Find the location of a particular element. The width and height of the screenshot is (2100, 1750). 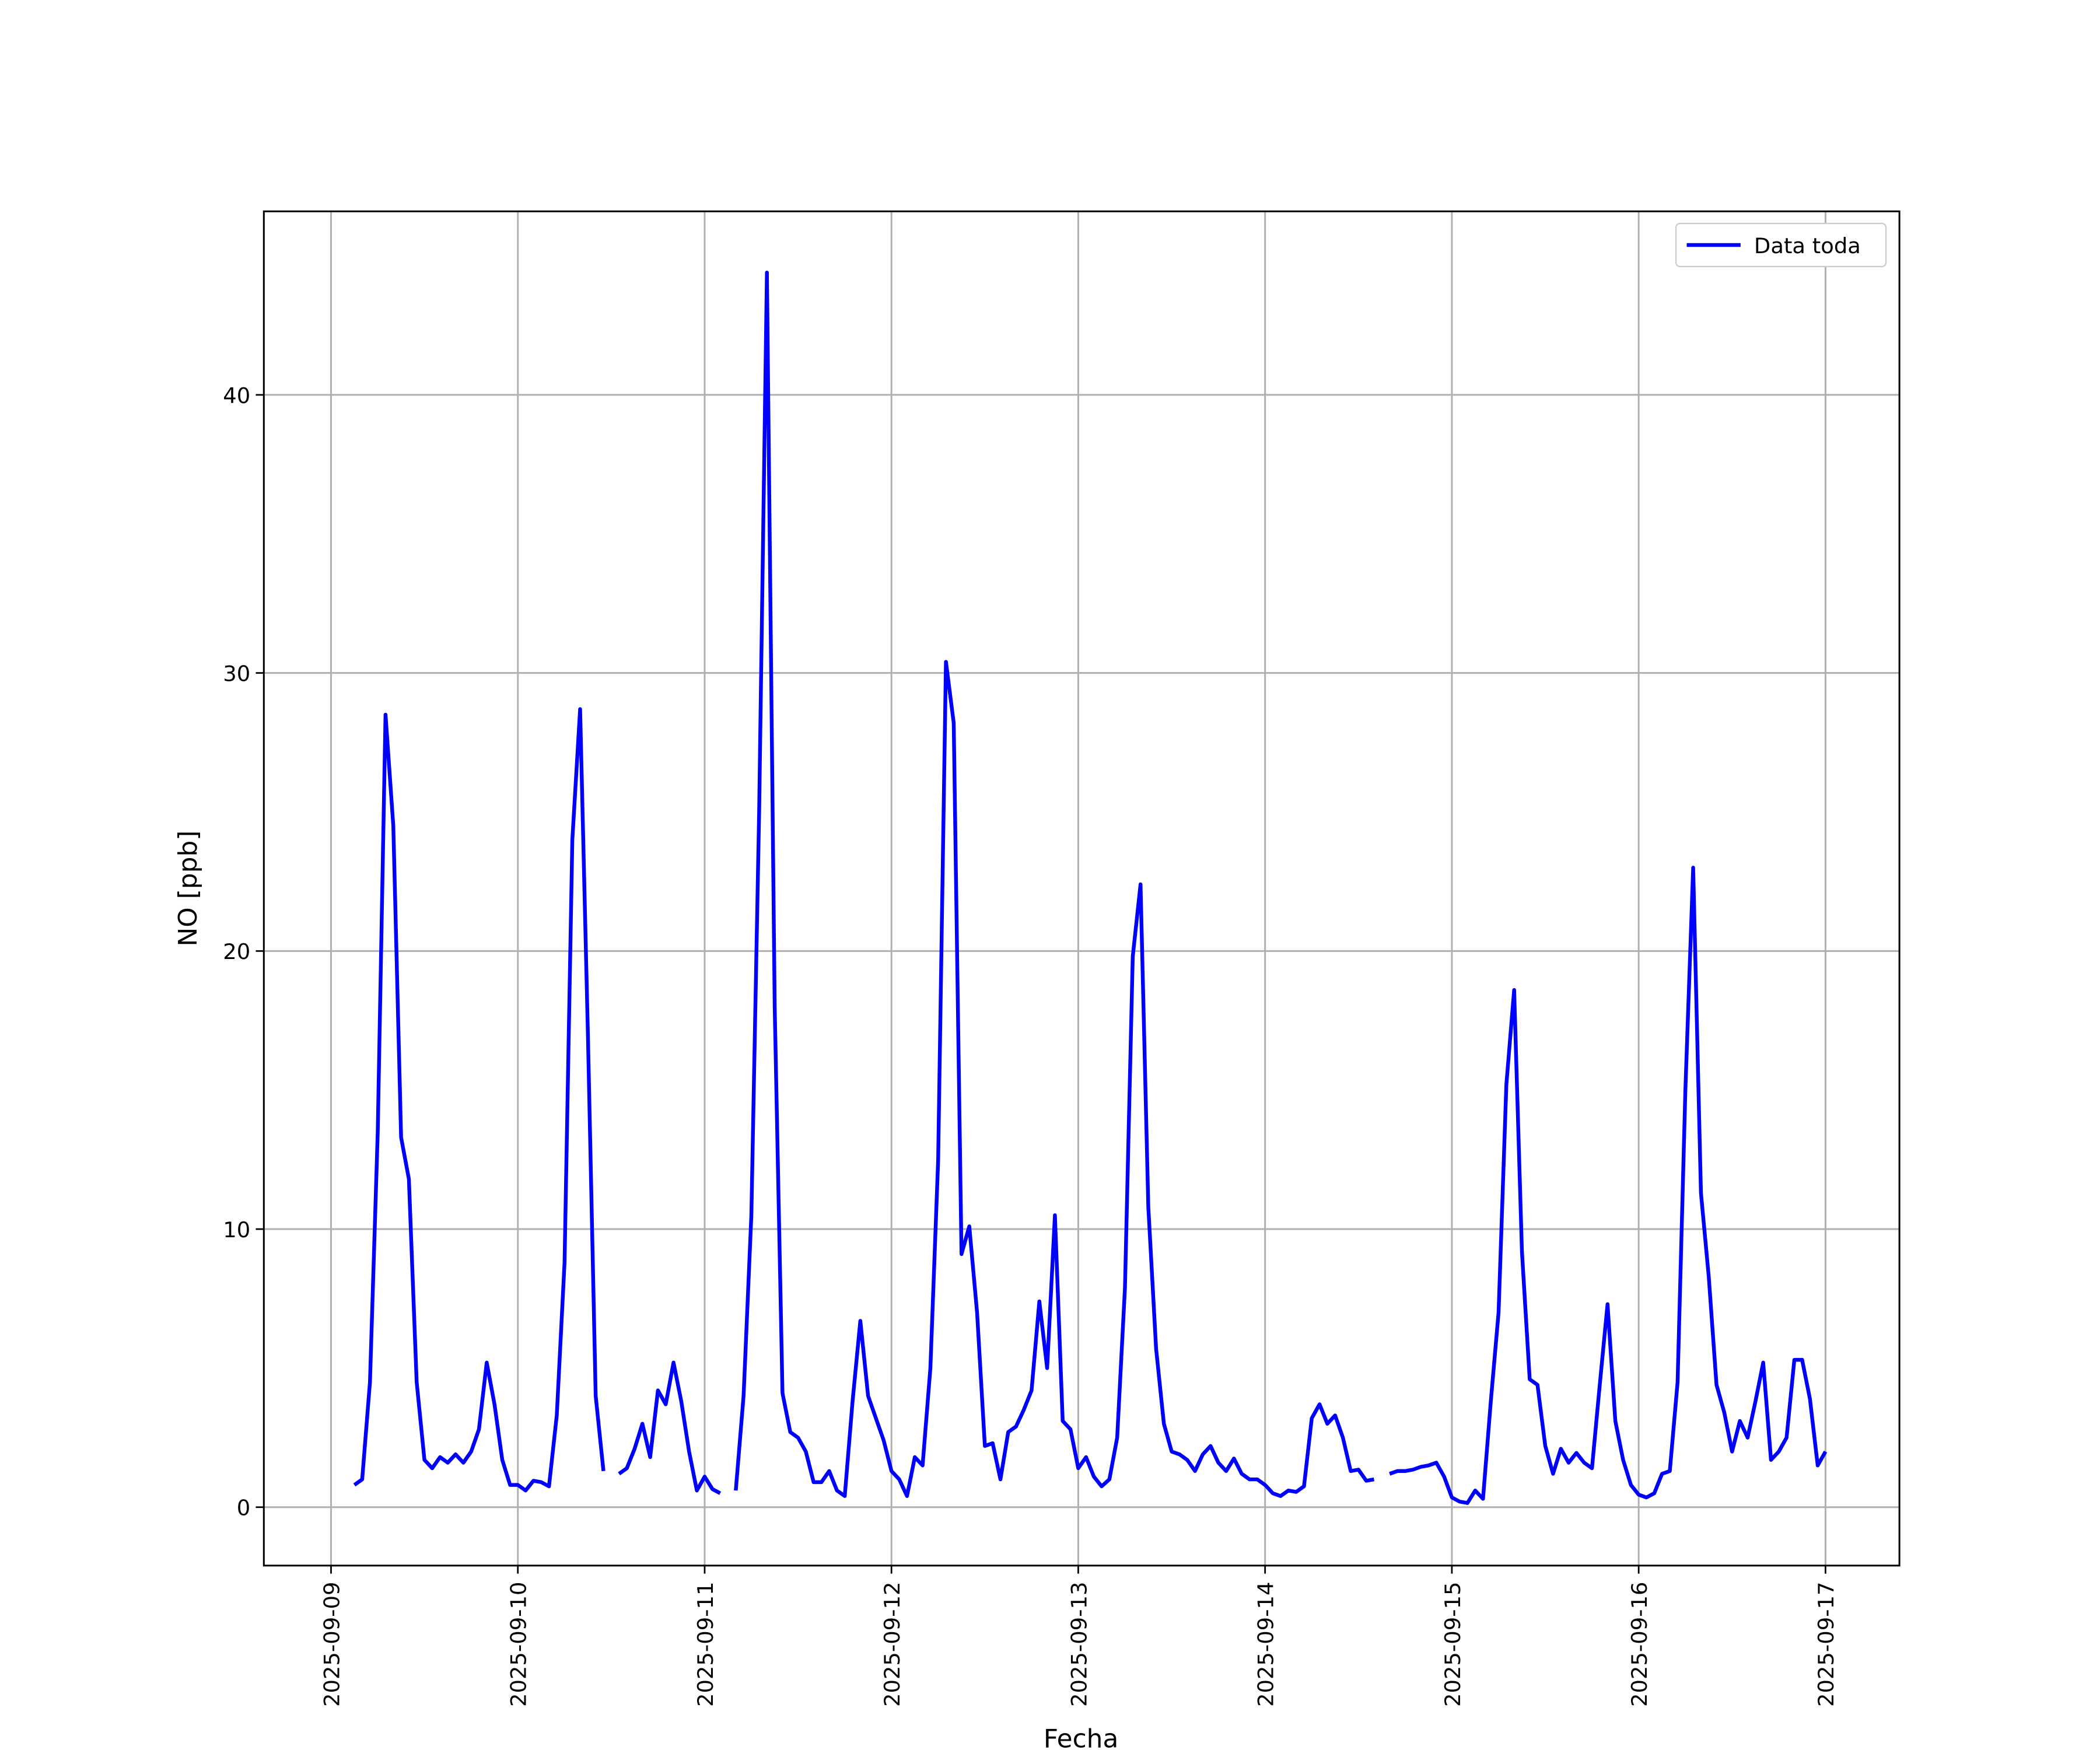

y-tick-label: 10 is located at coordinates (236, 1230).